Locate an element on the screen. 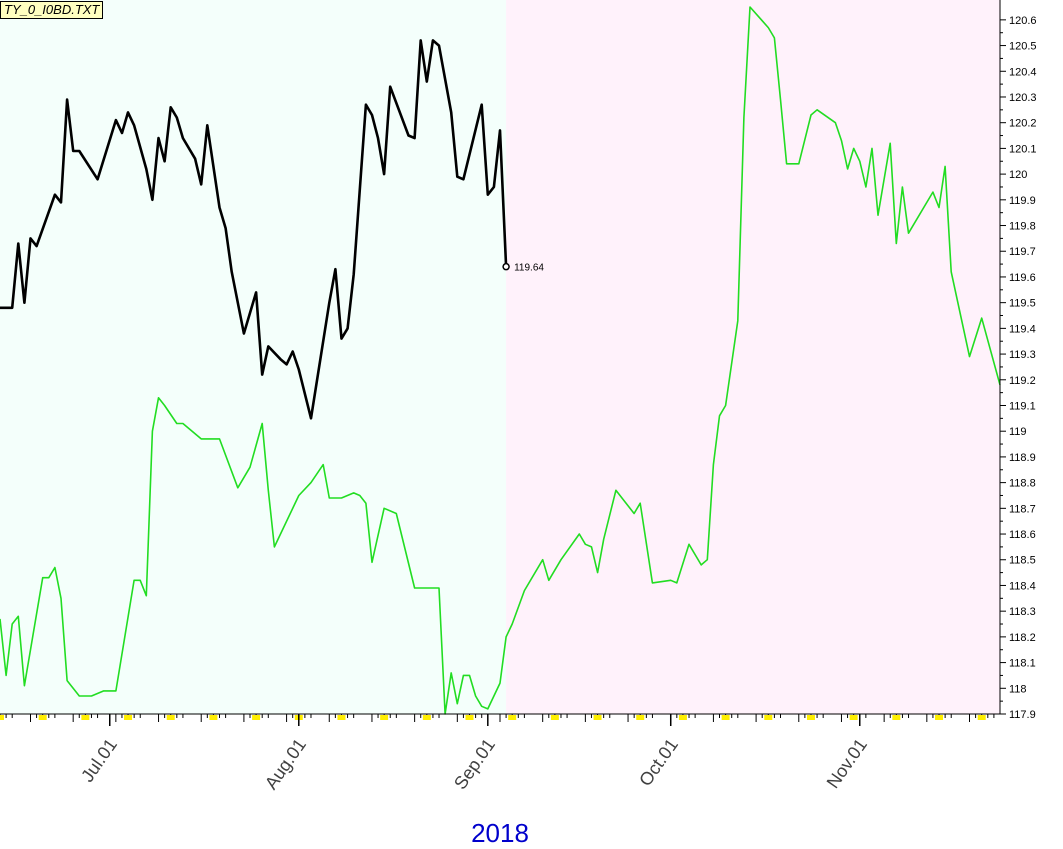 This screenshot has height=849, width=1063. y-tick-label: 119.6 is located at coordinates (1022, 278).